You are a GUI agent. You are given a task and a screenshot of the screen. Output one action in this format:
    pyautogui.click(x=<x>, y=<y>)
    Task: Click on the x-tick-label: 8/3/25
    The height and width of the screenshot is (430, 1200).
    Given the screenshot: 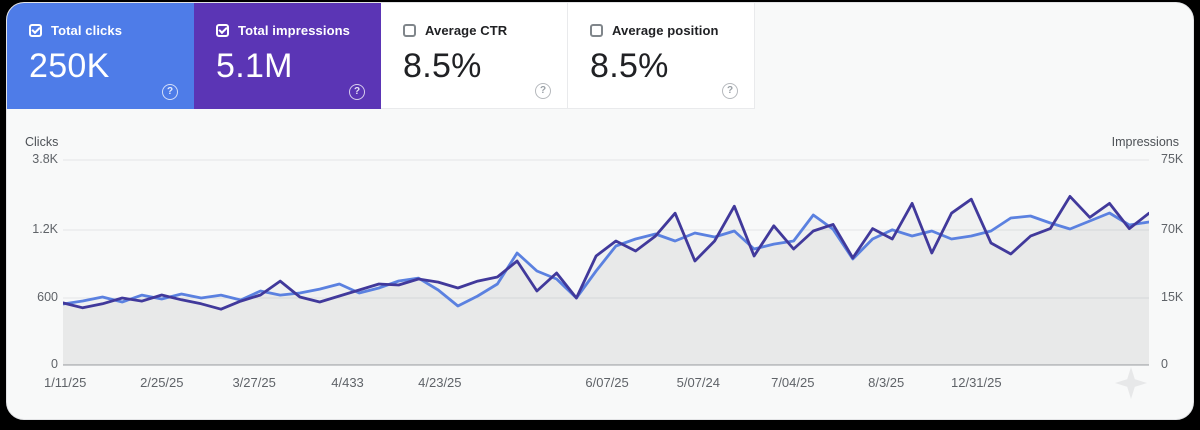 What is the action you would take?
    pyautogui.click(x=886, y=382)
    